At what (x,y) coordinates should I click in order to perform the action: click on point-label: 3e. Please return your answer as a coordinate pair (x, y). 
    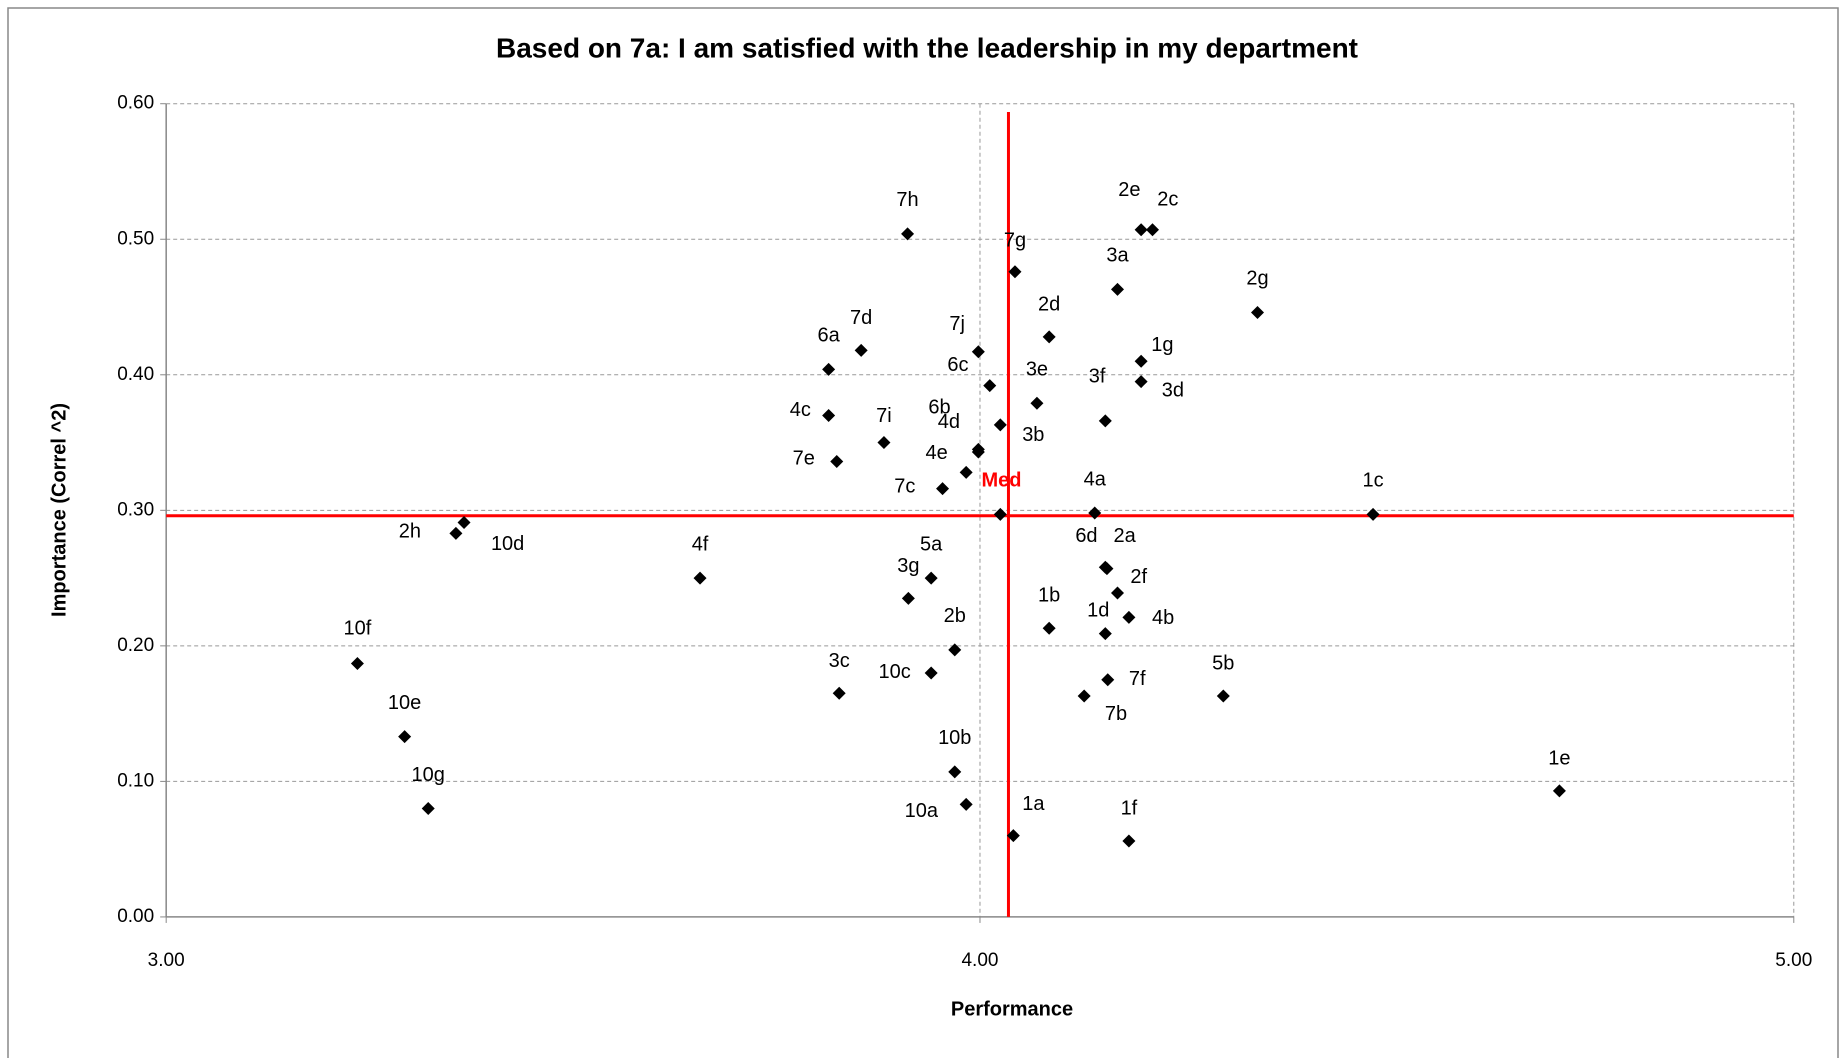
    Looking at the image, I should click on (1037, 370).